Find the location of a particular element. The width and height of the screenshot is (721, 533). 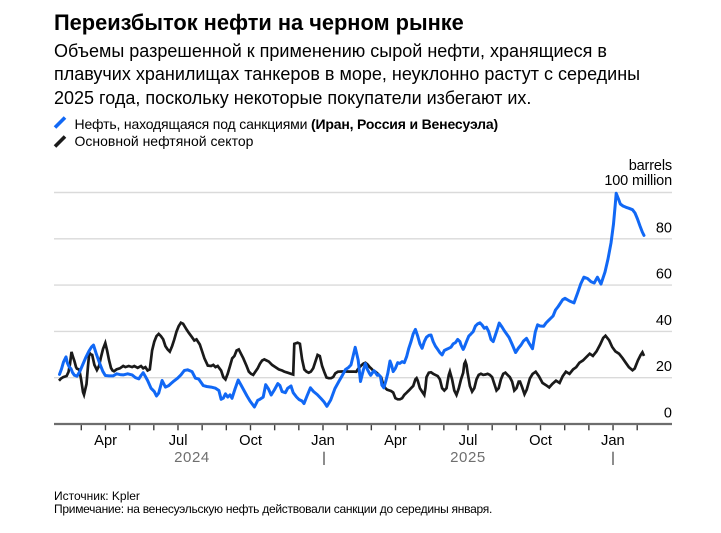

svg-text: 2025 is located at coordinates (468, 457).